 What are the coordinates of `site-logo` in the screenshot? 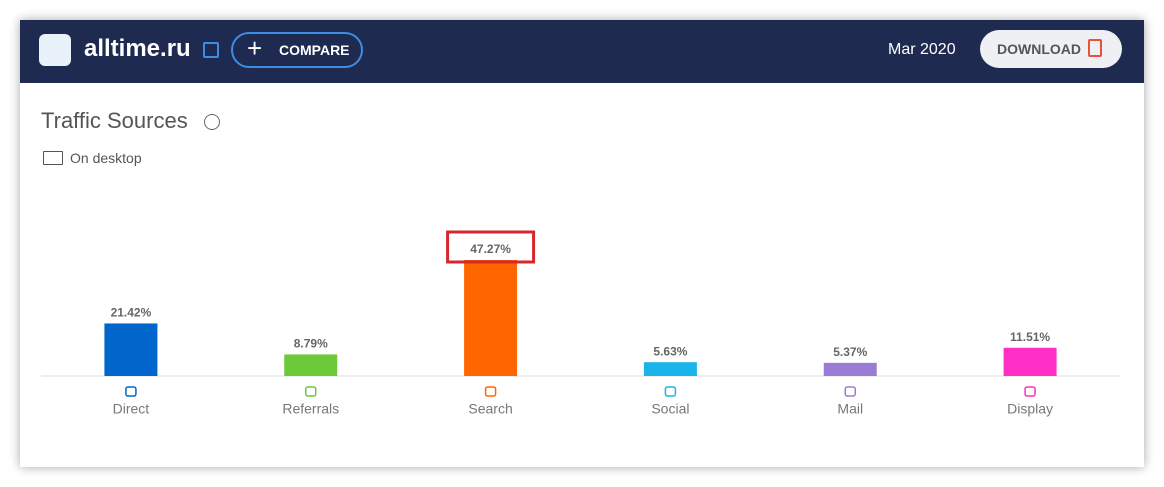 It's located at (55, 50).